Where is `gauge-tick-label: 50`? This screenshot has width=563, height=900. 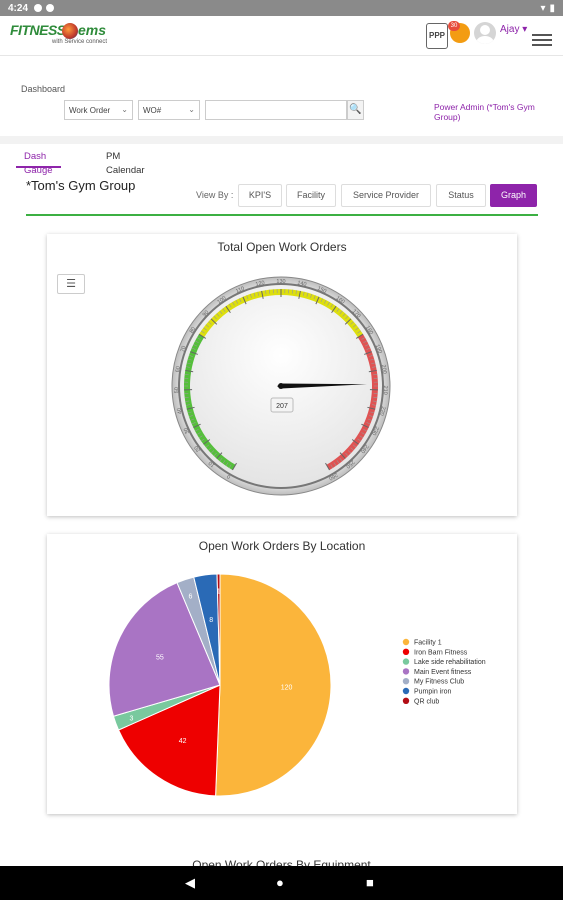 gauge-tick-label: 50 is located at coordinates (177, 390).